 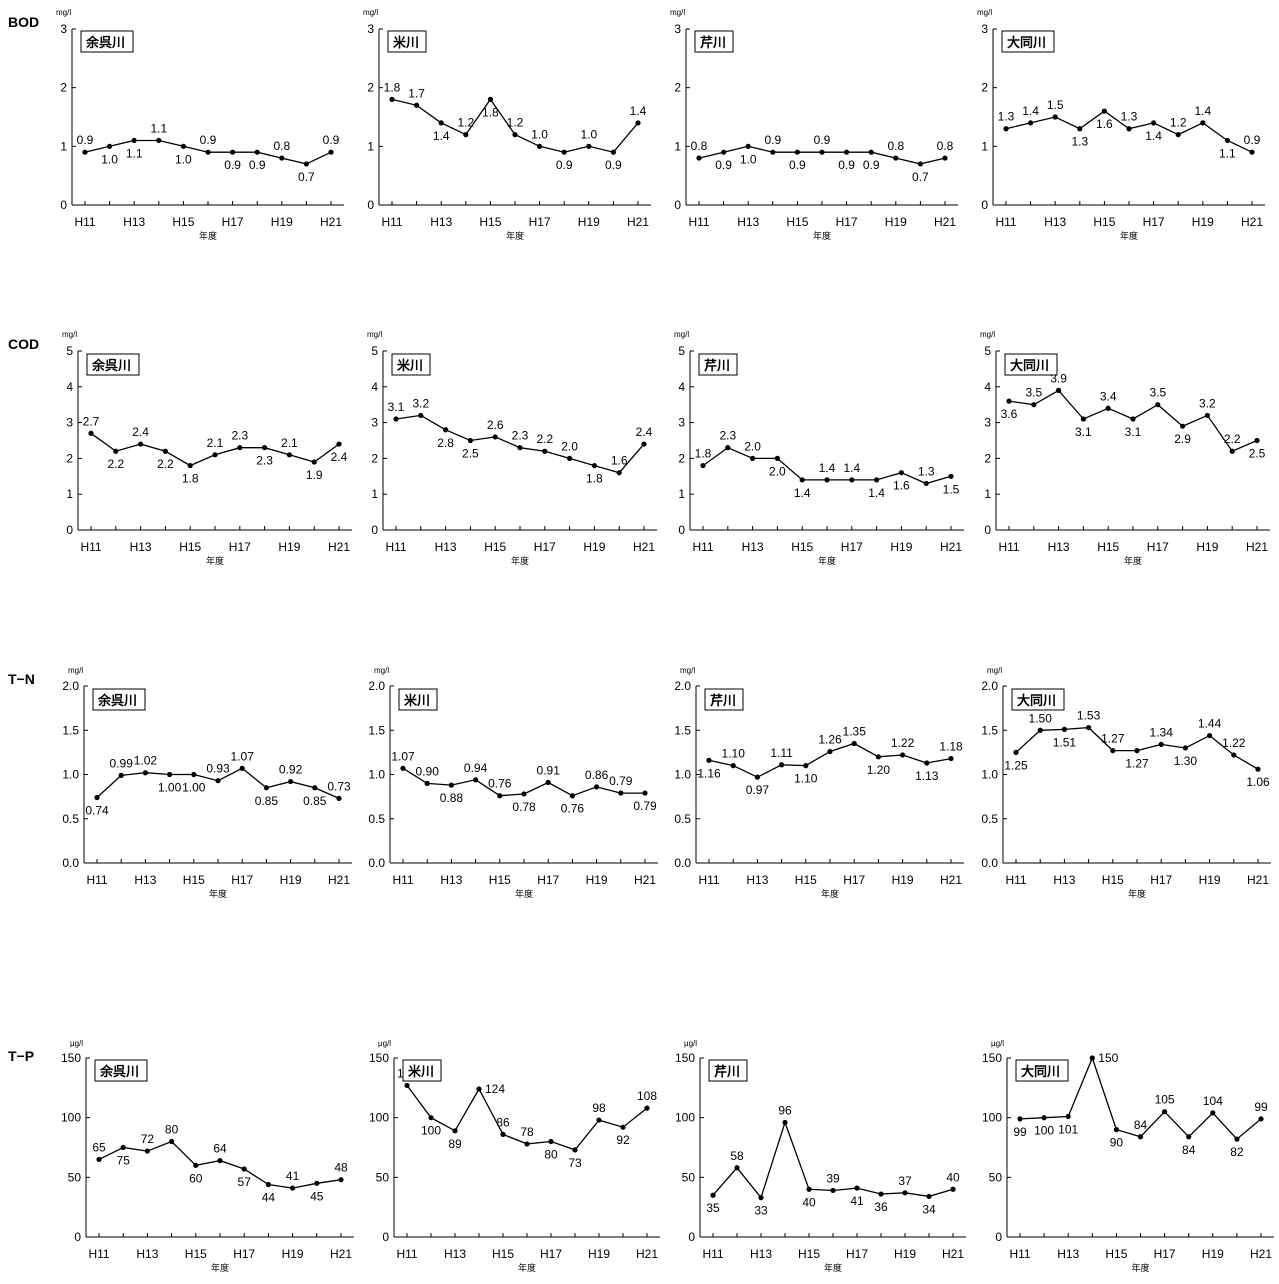 I want to click on panel-3-0-xtick-label-8: H19, so click(x=293, y=1254).